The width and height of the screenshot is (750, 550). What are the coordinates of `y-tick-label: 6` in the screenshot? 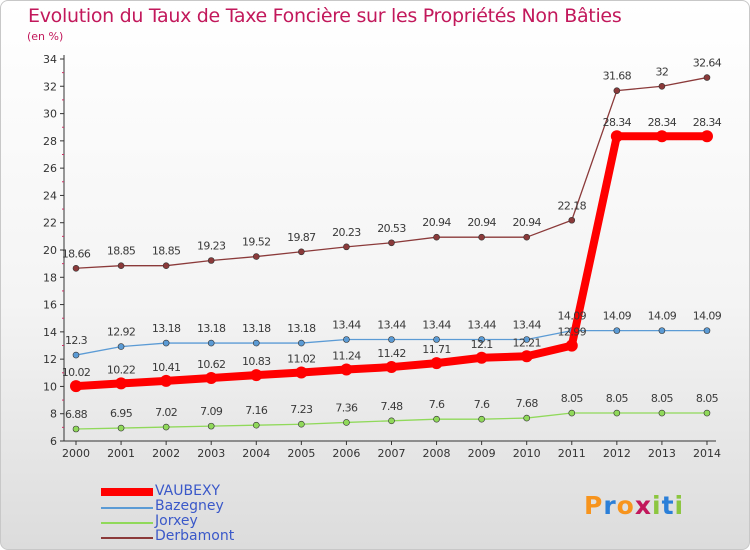 It's located at (53, 441).